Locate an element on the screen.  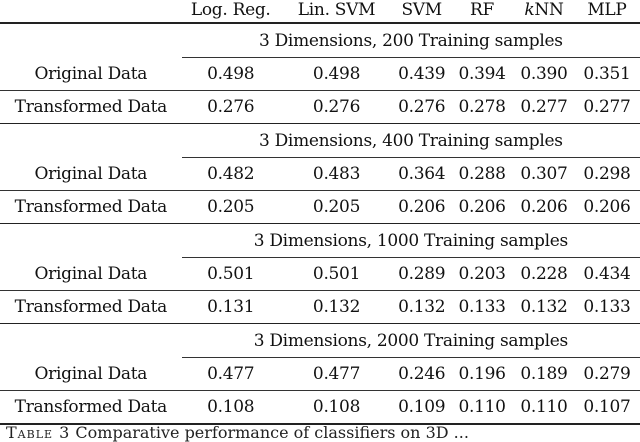
cell-rf: 0.203 is located at coordinates (482, 274).